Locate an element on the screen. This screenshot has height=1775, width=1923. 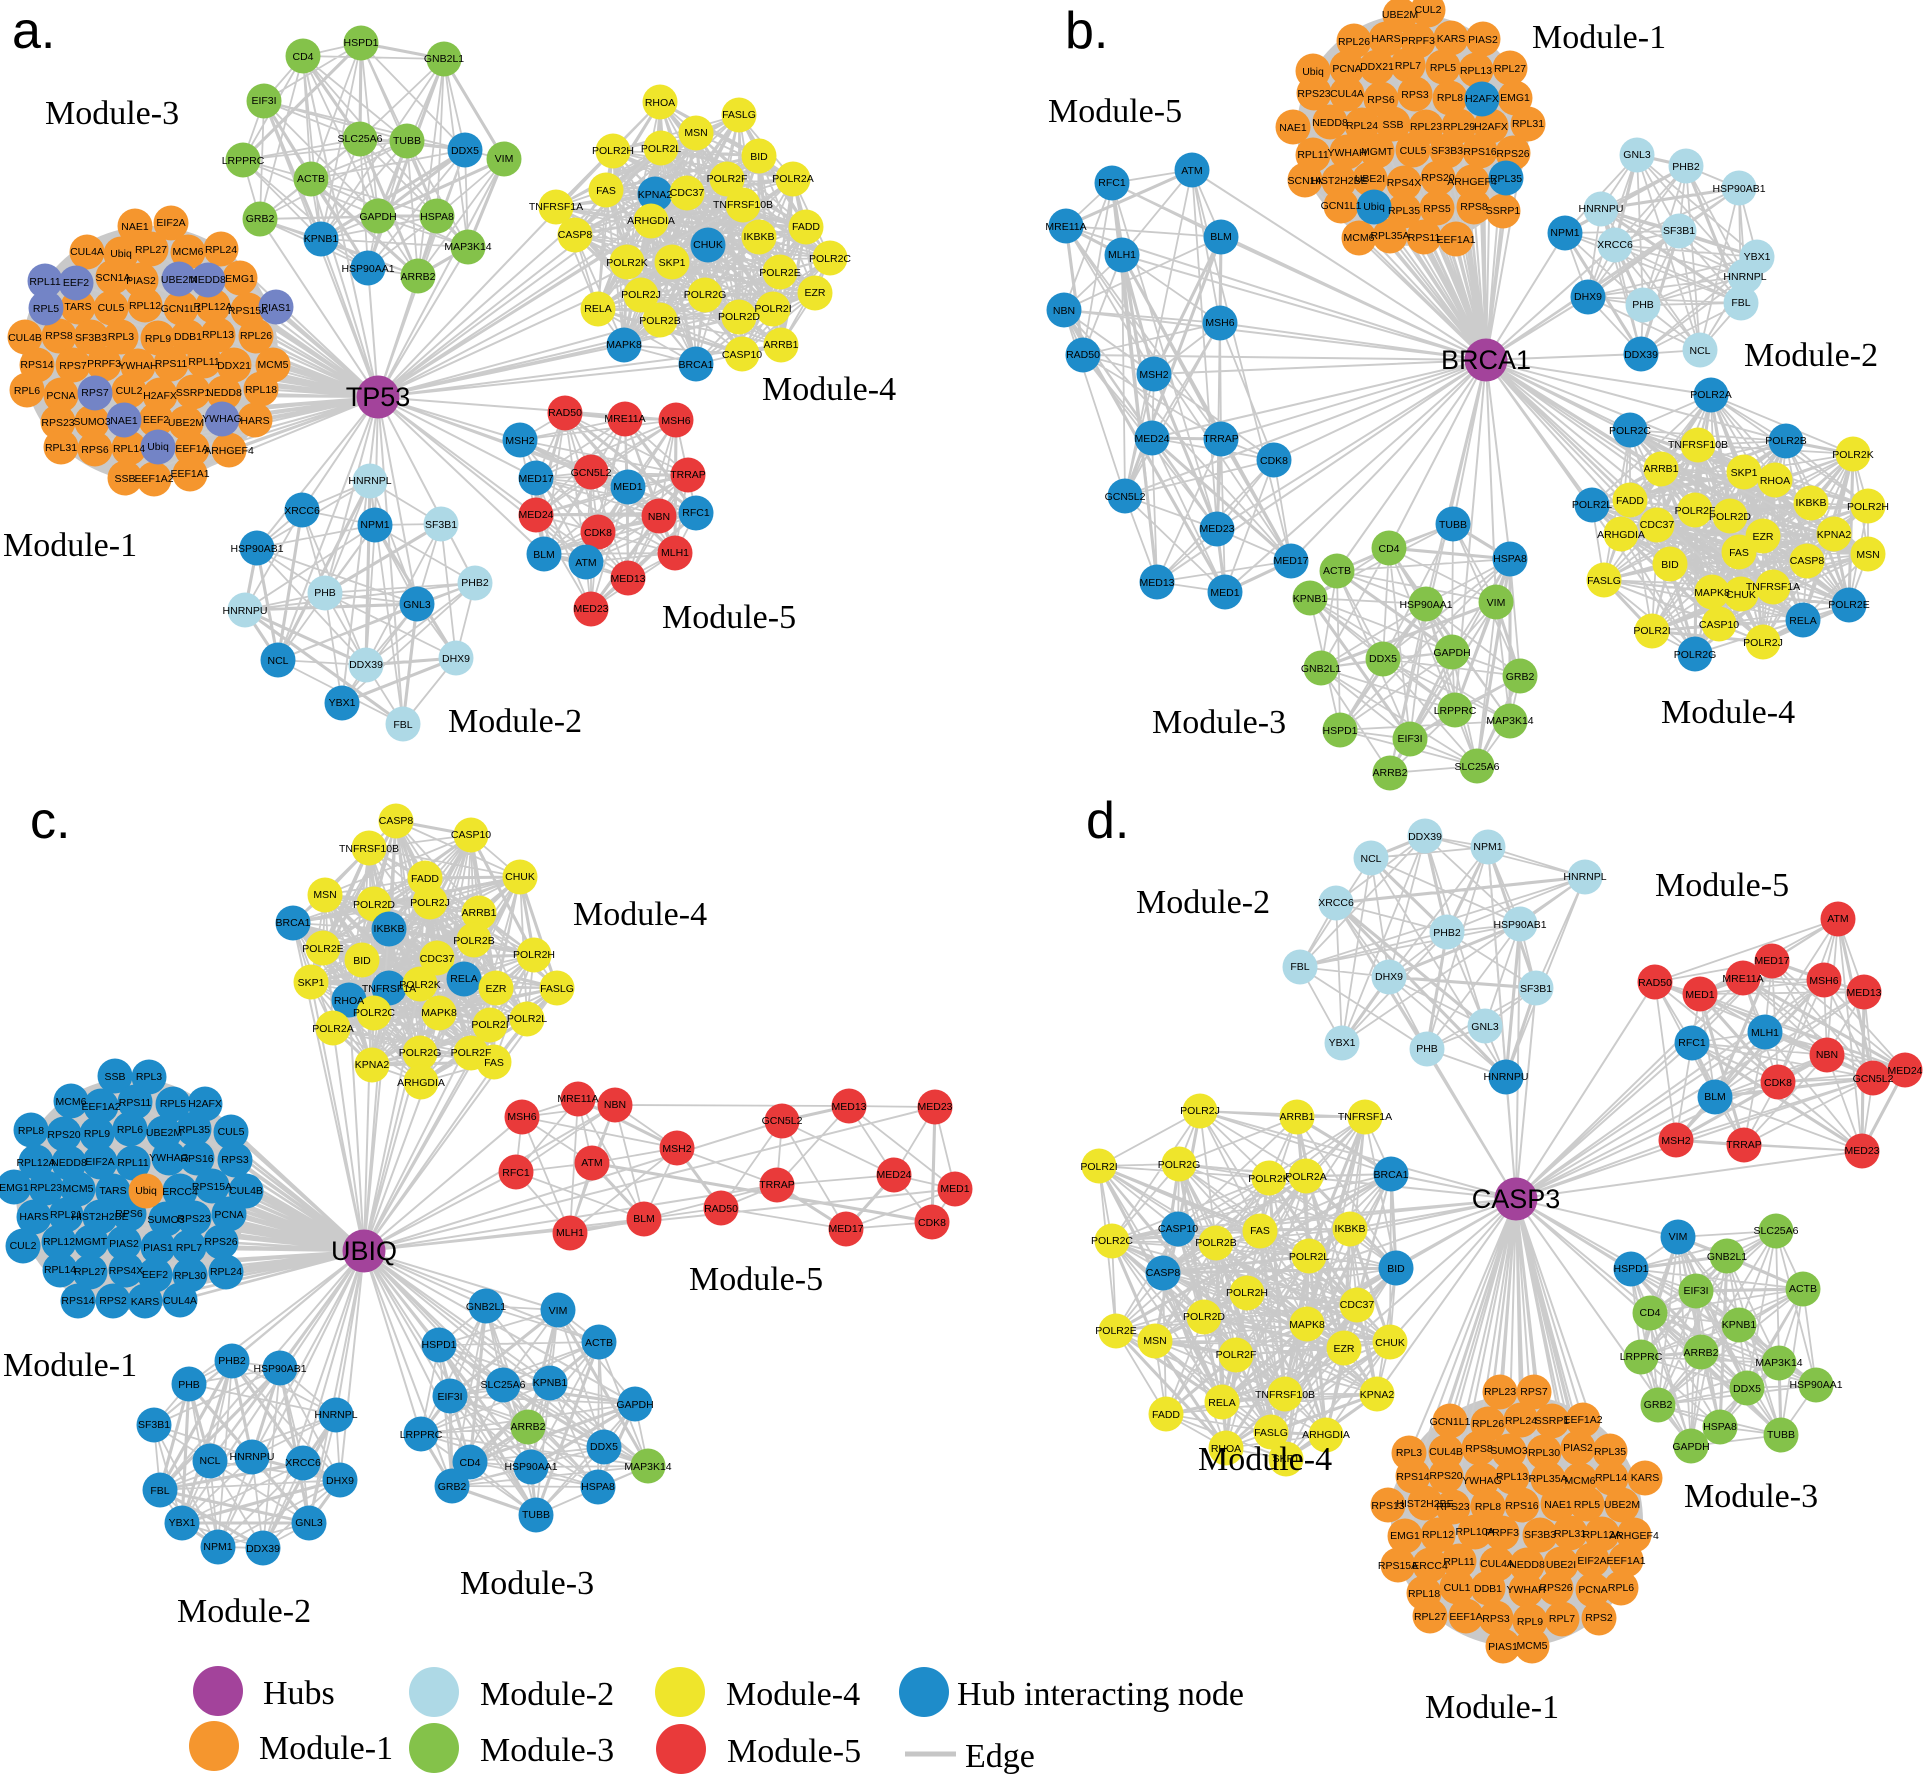
svg-text: NAE1 is located at coordinates (124, 421).